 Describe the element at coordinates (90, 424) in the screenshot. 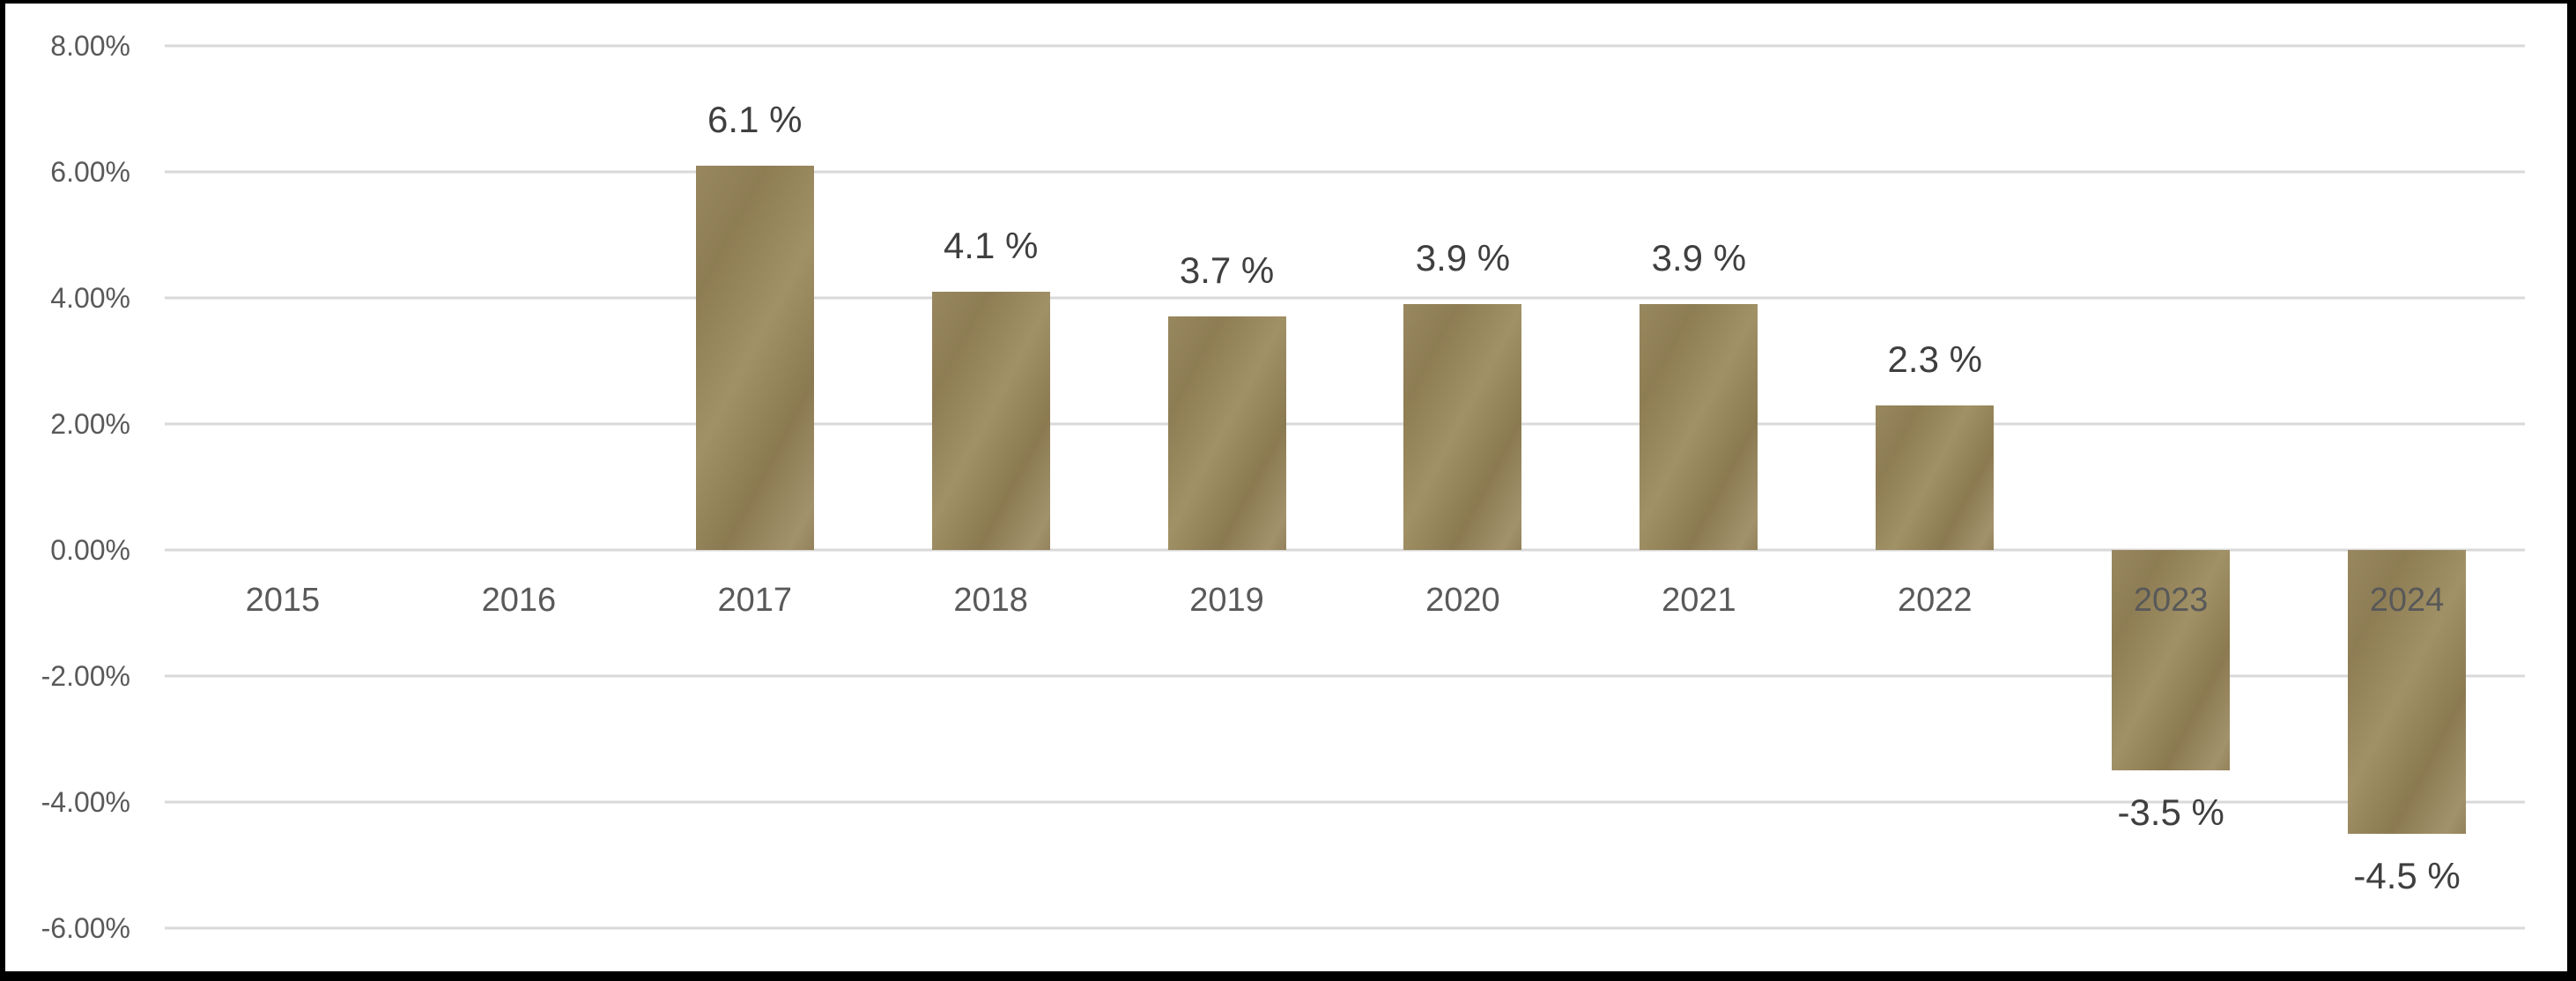

I see `y-axis-tick-label: 2.00%` at that location.